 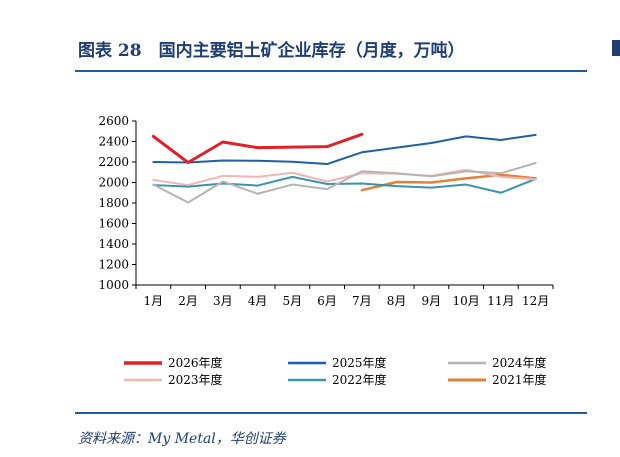 I want to click on adjacent-panel-edge, so click(x=616, y=48).